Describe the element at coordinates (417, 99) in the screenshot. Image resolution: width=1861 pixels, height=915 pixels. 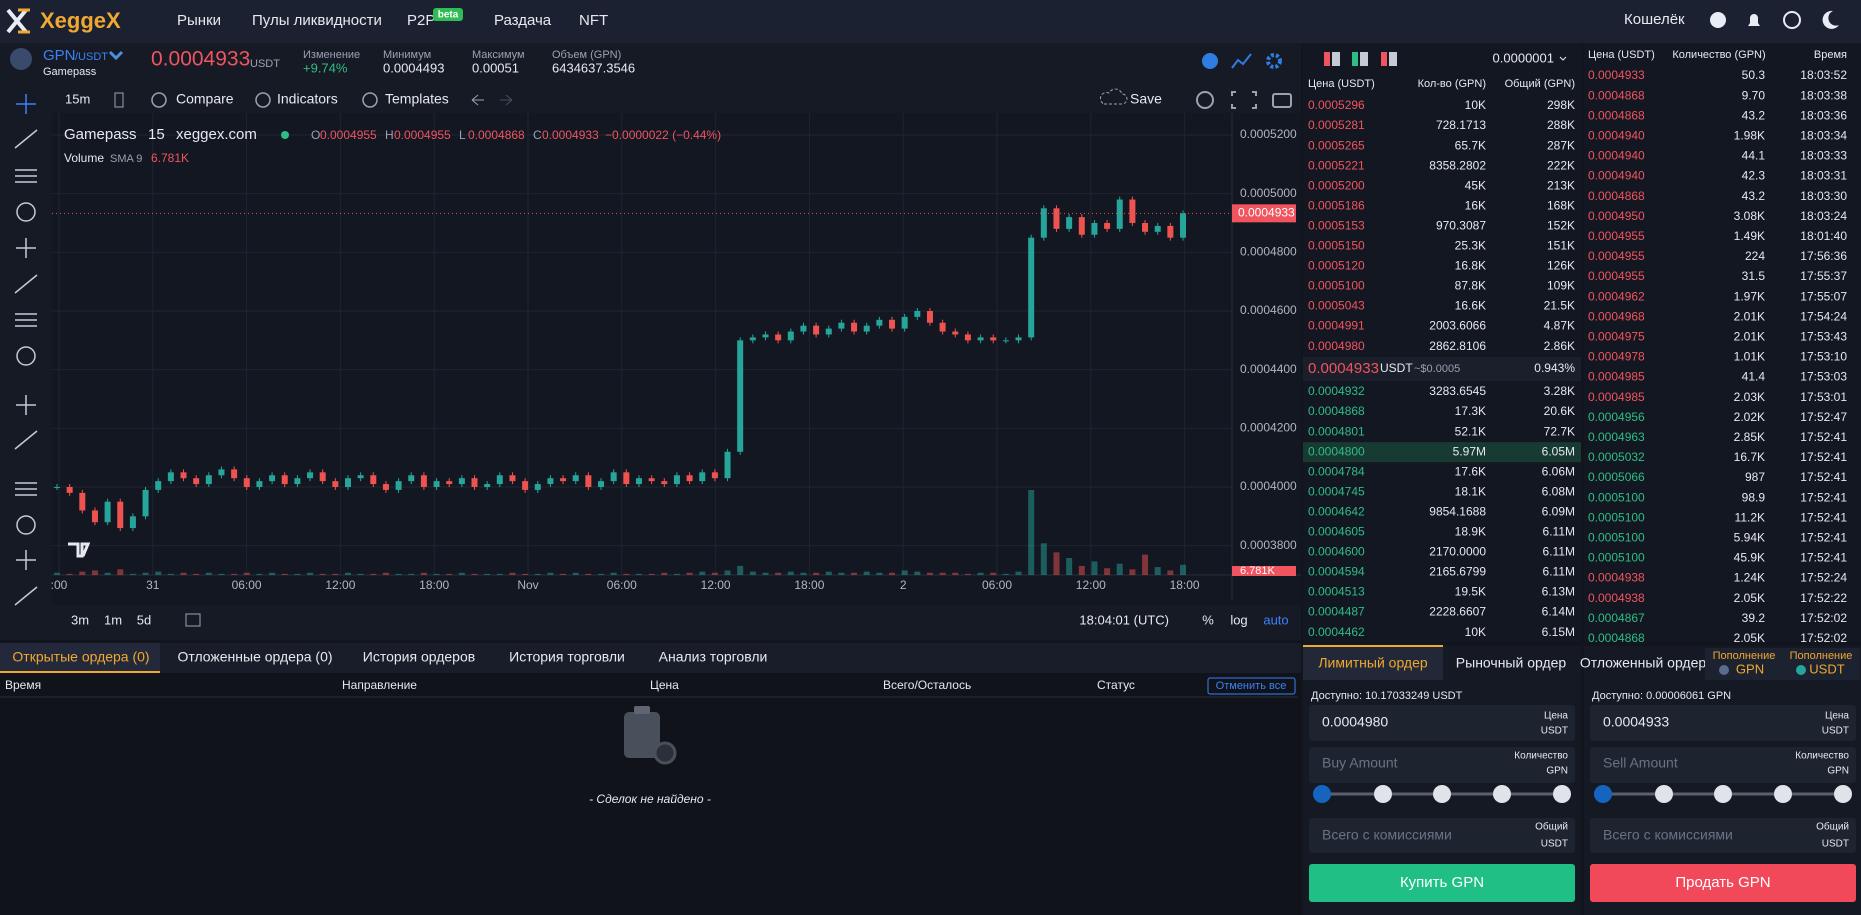
I see `toolbar-button: Templates` at that location.